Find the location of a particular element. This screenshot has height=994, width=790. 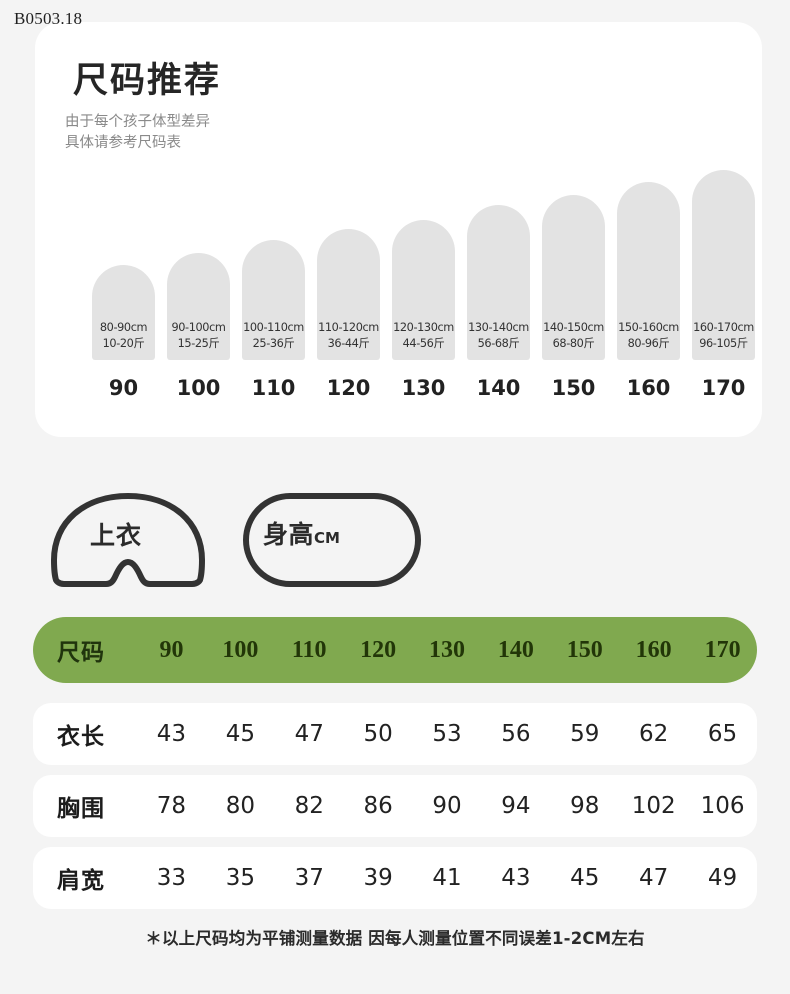

size-header-cell: 100 is located at coordinates (240, 649).